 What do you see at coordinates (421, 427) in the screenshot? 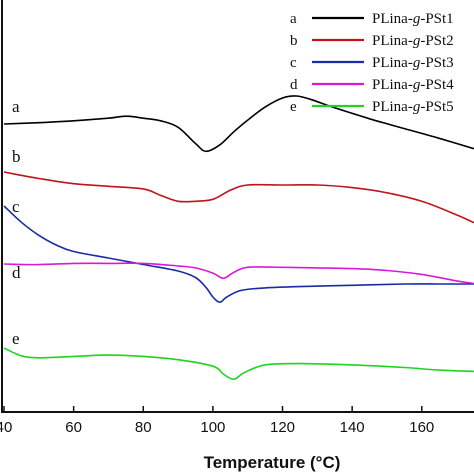
I see `x-tick-label: 160` at bounding box center [421, 427].